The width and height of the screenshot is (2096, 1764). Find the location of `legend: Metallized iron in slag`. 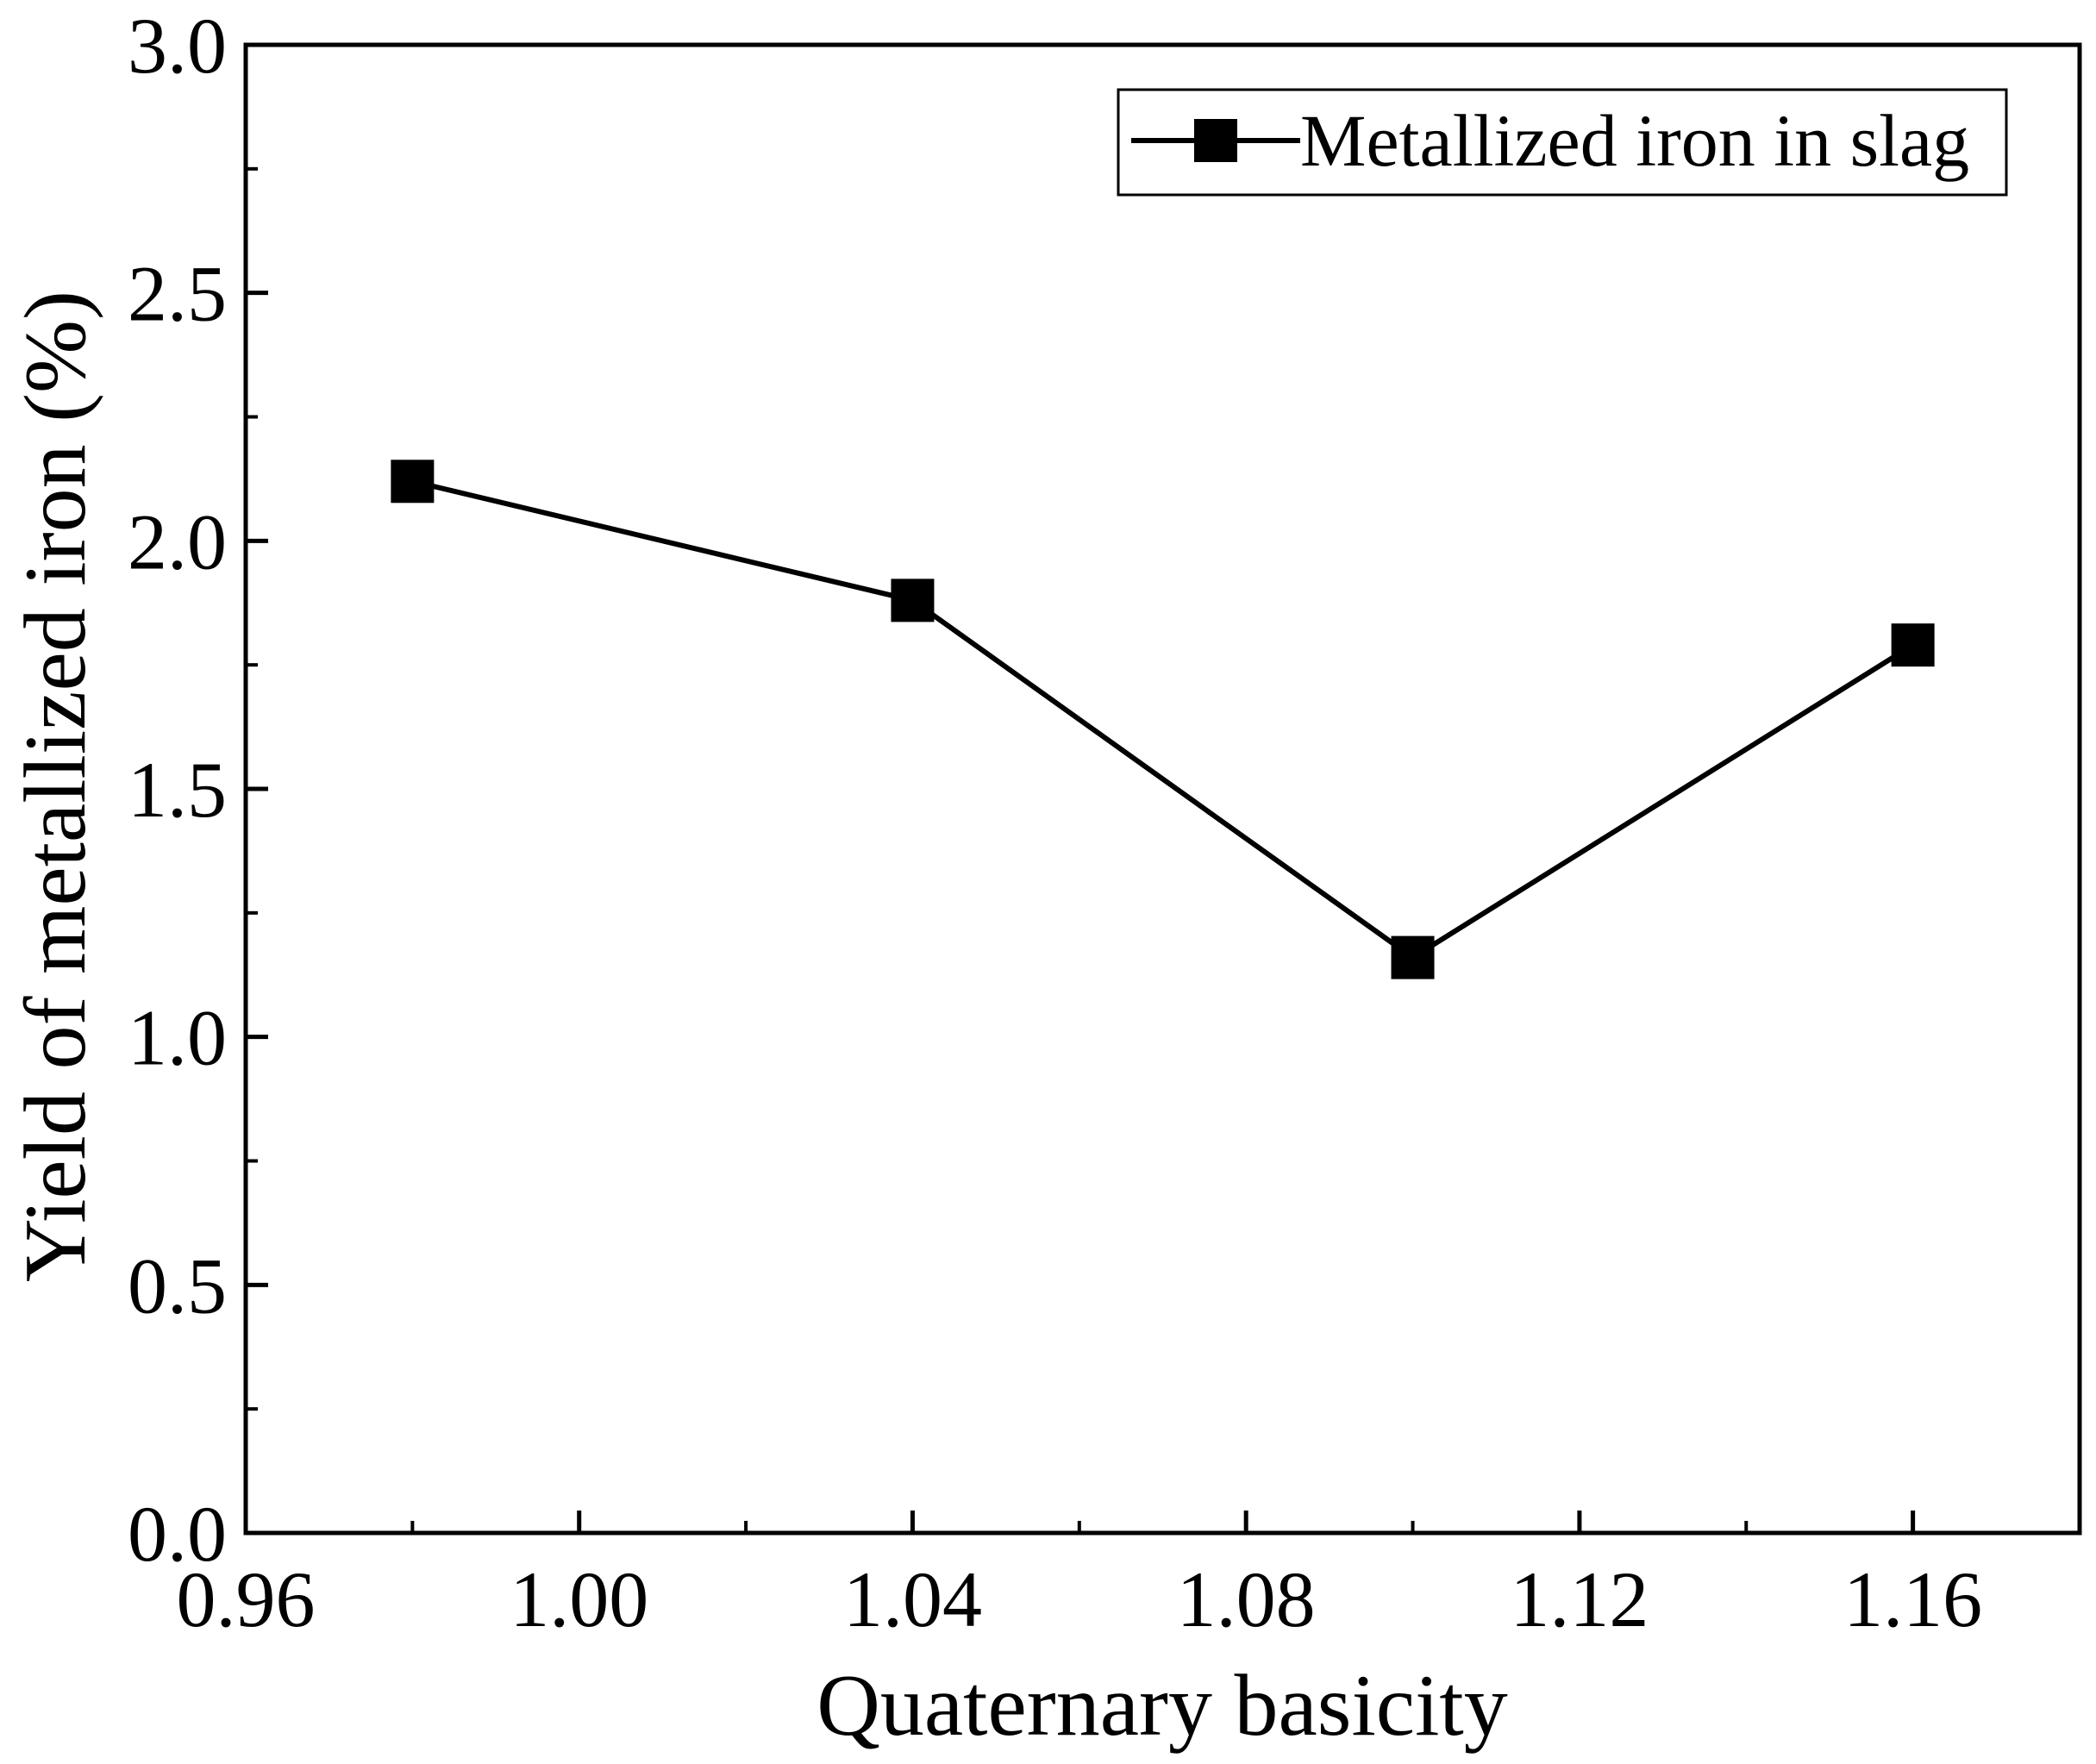

legend: Metallized iron in slag is located at coordinates (1562, 143).